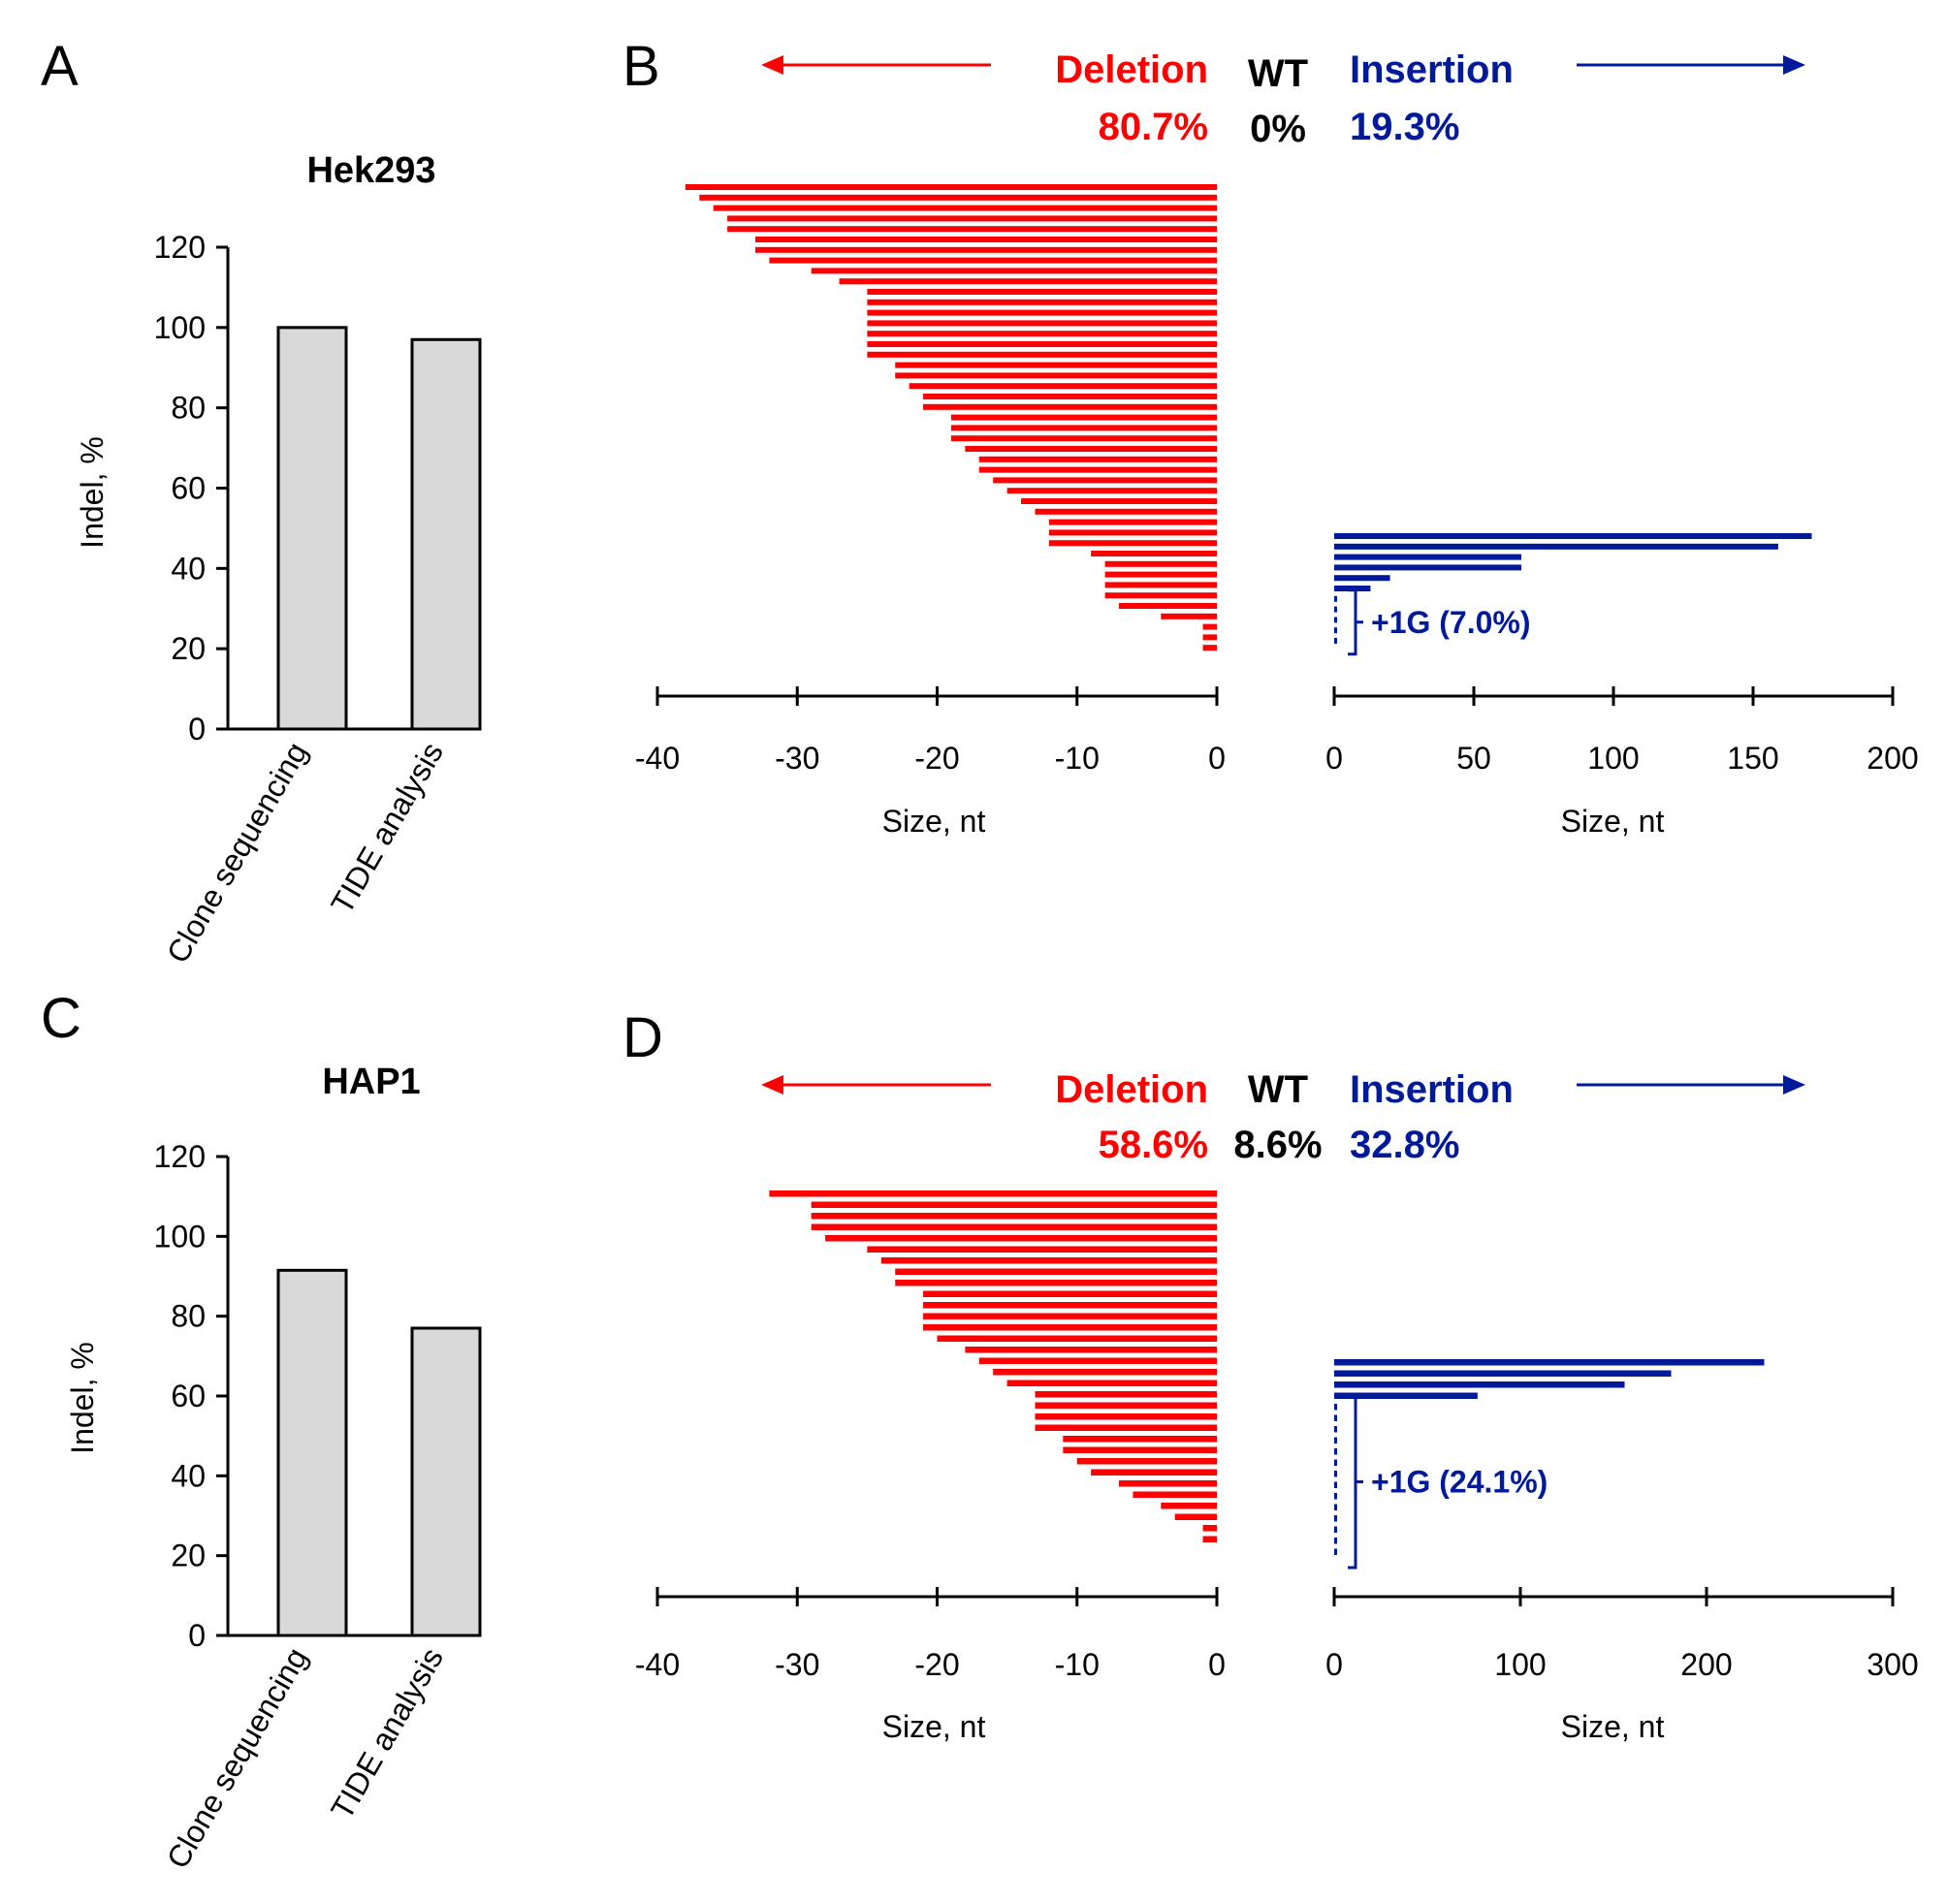 This screenshot has width=1947, height=1904. I want to click on y-tick-label: 40, so click(188, 1476).